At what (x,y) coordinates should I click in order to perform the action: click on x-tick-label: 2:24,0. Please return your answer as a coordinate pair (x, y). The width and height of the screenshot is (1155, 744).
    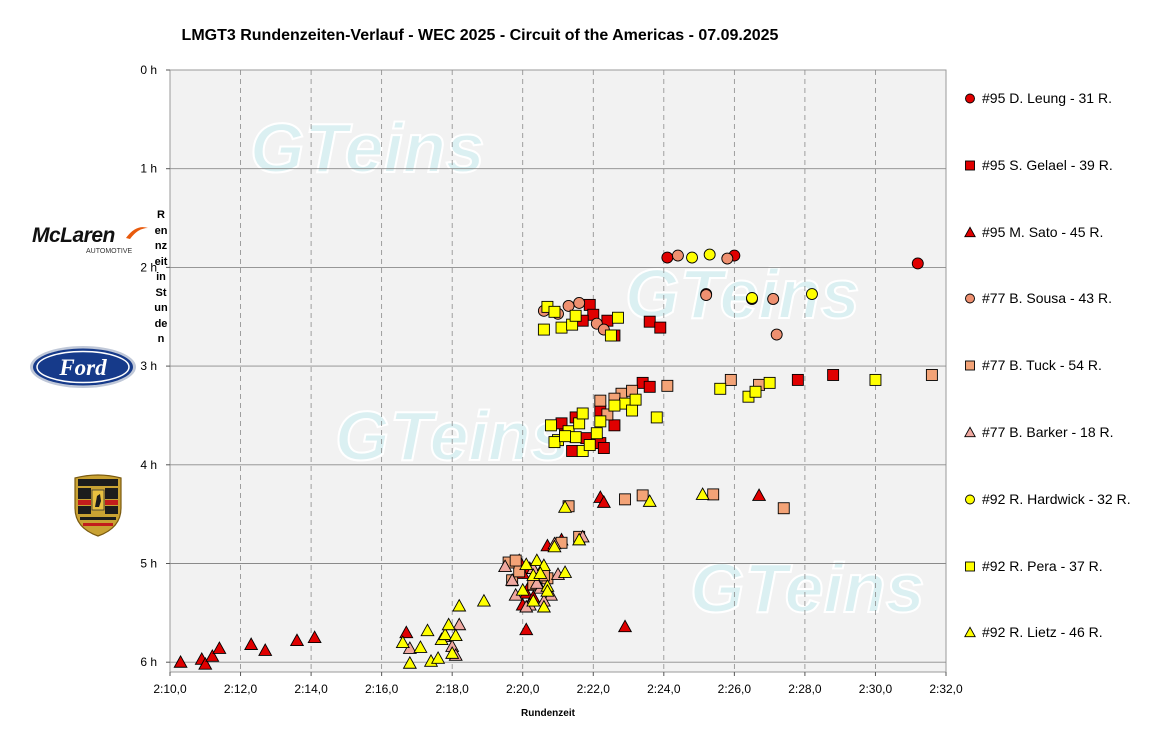
    Looking at the image, I should click on (664, 689).